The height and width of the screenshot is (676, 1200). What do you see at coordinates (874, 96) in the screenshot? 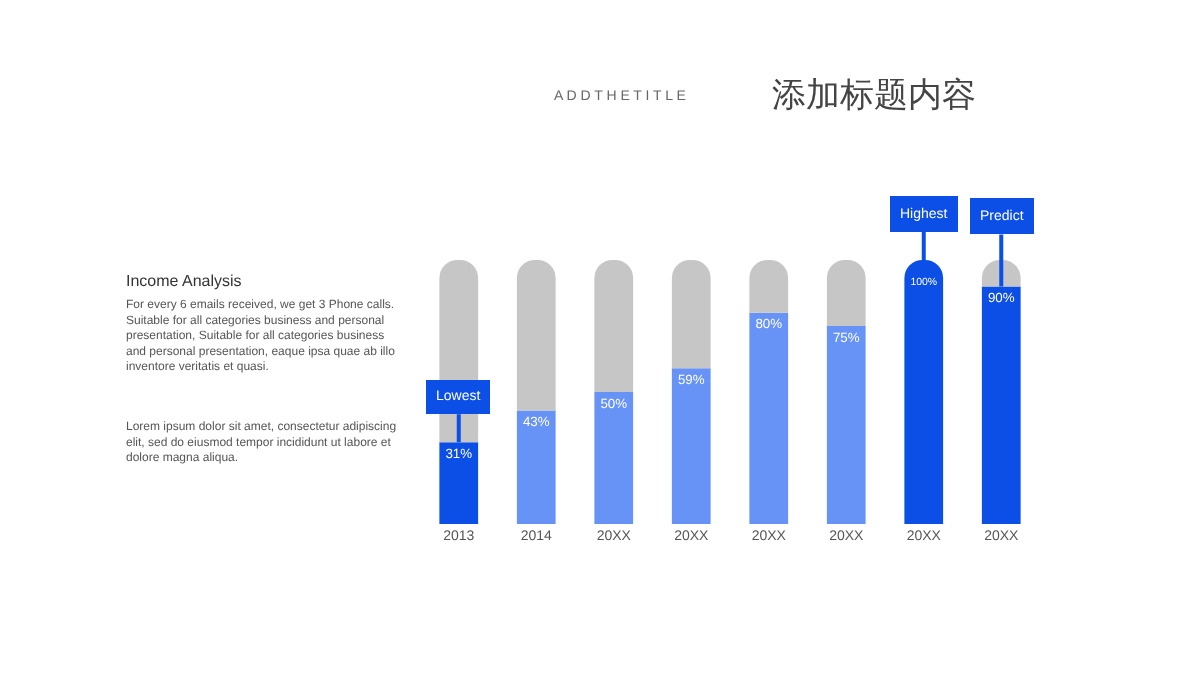
I see `chart-title: 添加标题内容` at bounding box center [874, 96].